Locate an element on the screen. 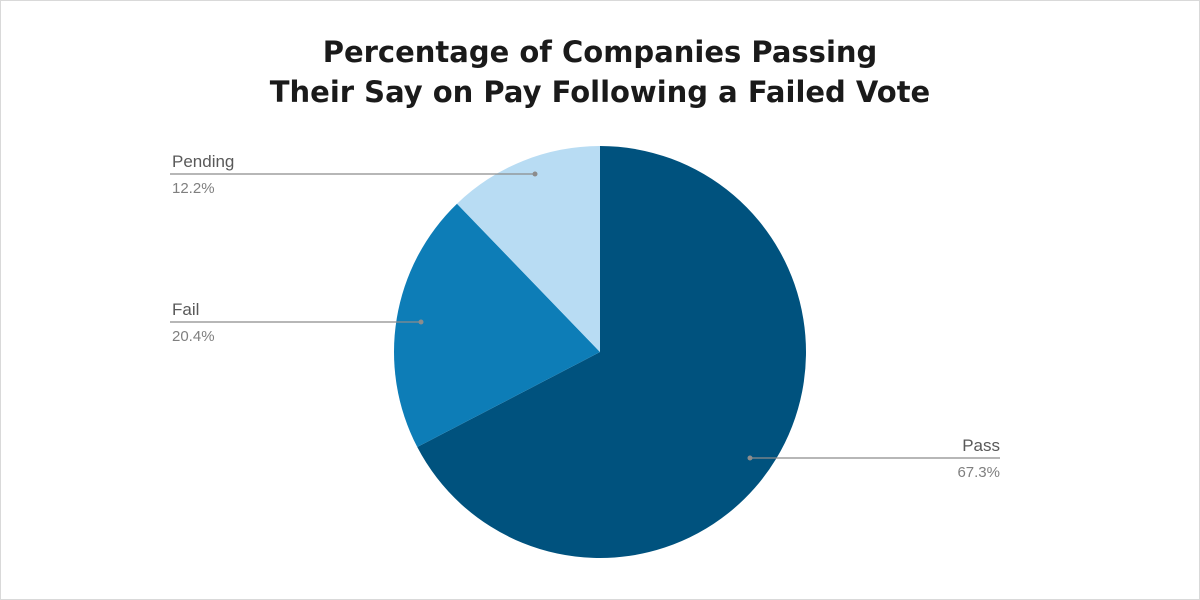  slice-value-pending: 12.2% is located at coordinates (193, 188).